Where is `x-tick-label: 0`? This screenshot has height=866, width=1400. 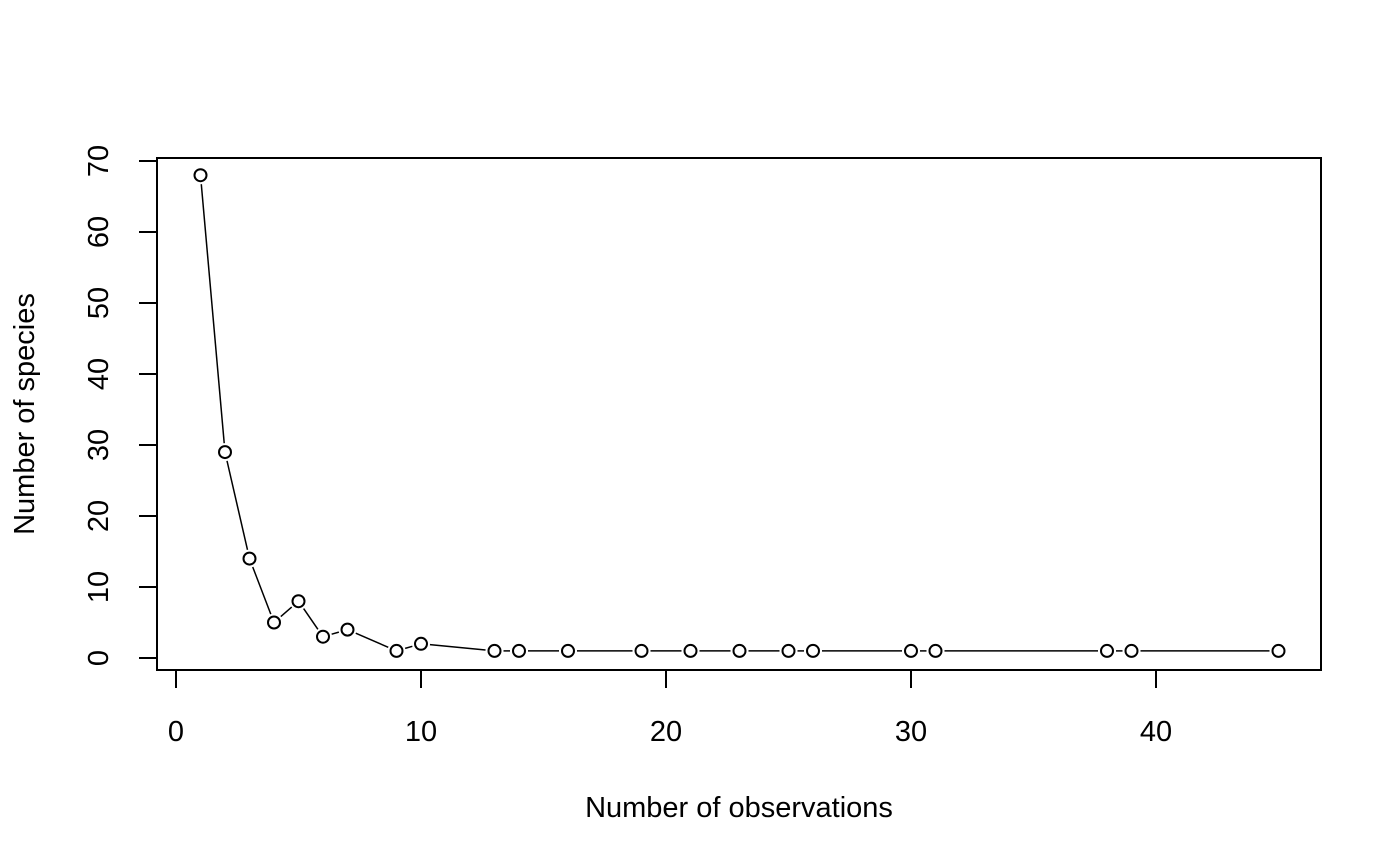
x-tick-label: 0 is located at coordinates (176, 732).